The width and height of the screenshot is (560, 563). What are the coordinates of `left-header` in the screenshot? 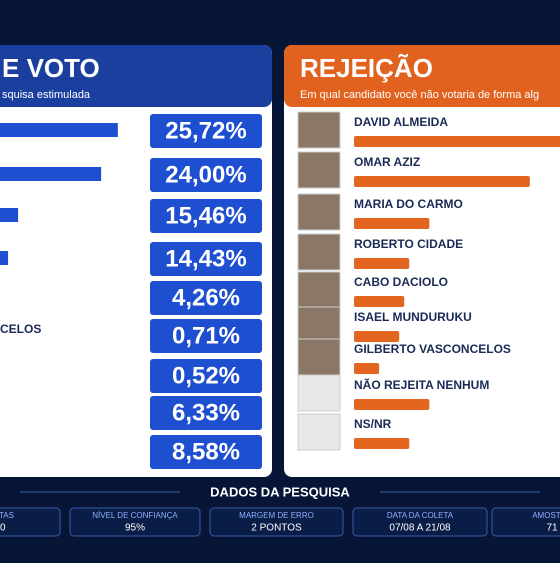 It's located at (136, 76).